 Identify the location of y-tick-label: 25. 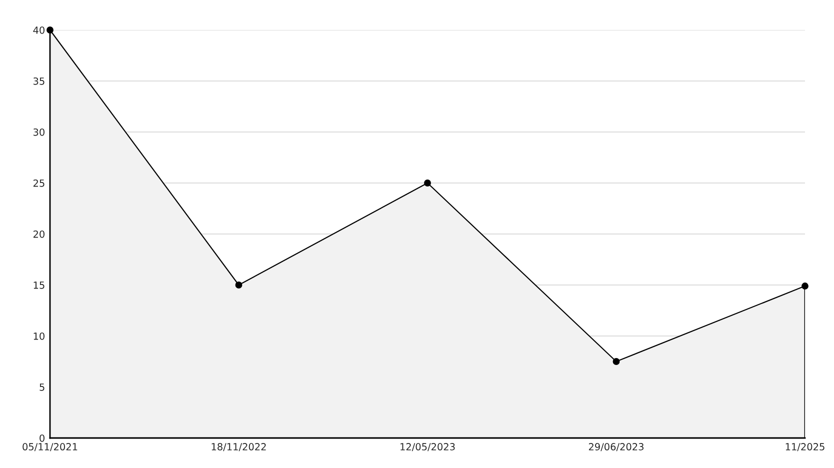
(38, 183).